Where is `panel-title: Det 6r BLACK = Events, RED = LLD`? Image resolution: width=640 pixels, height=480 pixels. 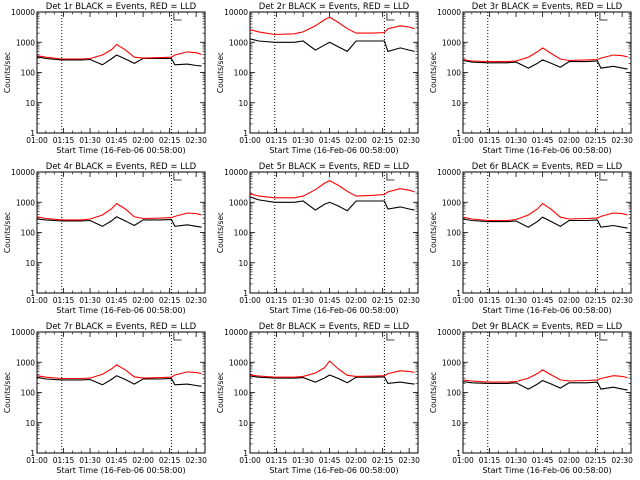
panel-title: Det 6r BLACK = Events, RED = LLD is located at coordinates (547, 167).